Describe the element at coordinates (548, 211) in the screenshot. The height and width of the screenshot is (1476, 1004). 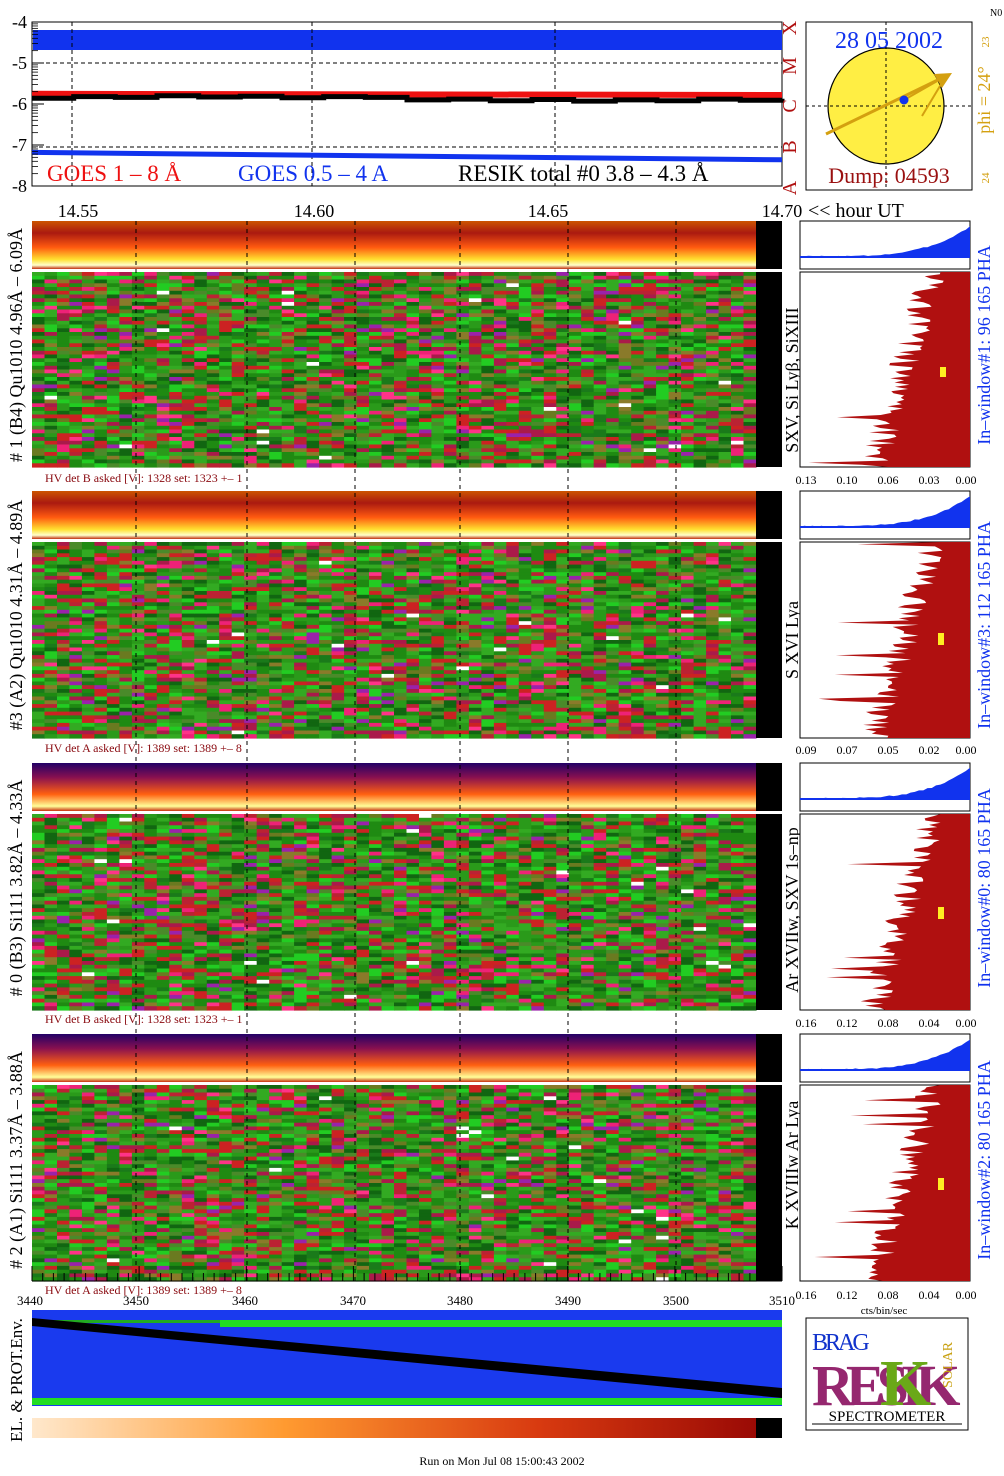
I see `time-tick-3: 14.65` at that location.